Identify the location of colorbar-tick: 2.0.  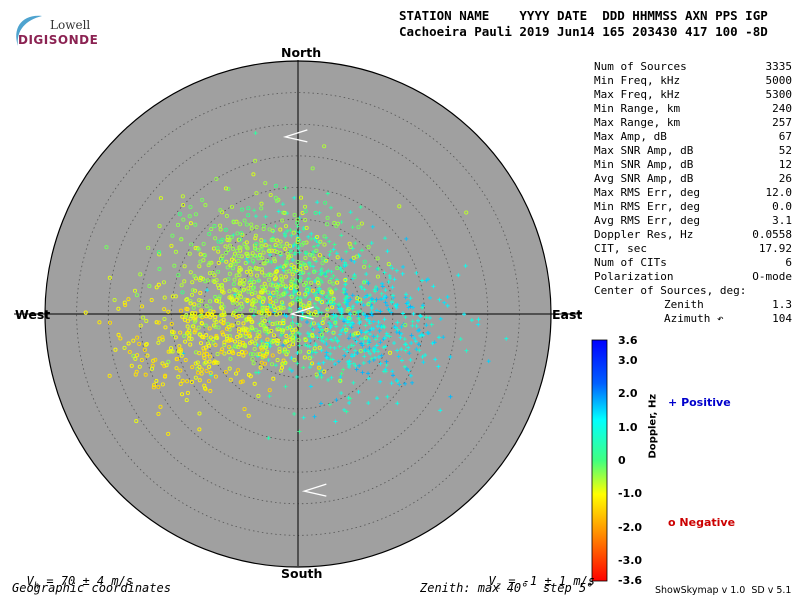
(628, 394).